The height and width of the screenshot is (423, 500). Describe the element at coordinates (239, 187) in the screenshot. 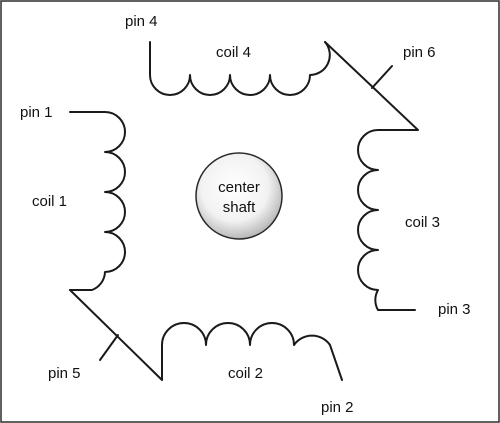

I see `shaft-label-line1: center` at that location.